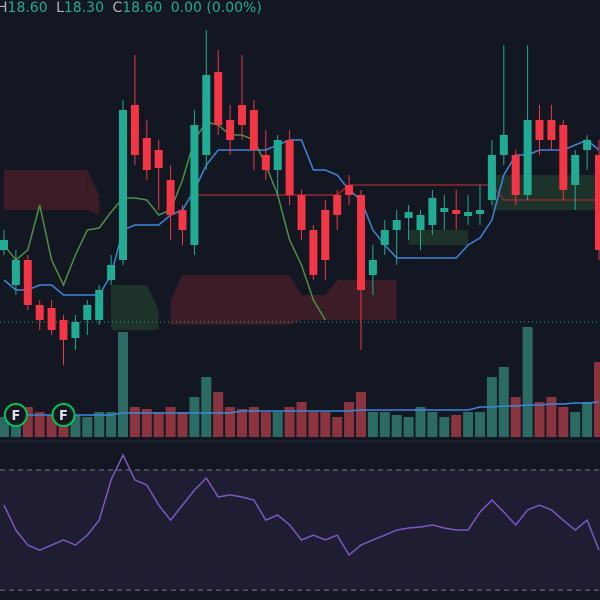 The width and height of the screenshot is (600, 600). I want to click on change-value: 0.00 (0.00%), so click(216, 8).